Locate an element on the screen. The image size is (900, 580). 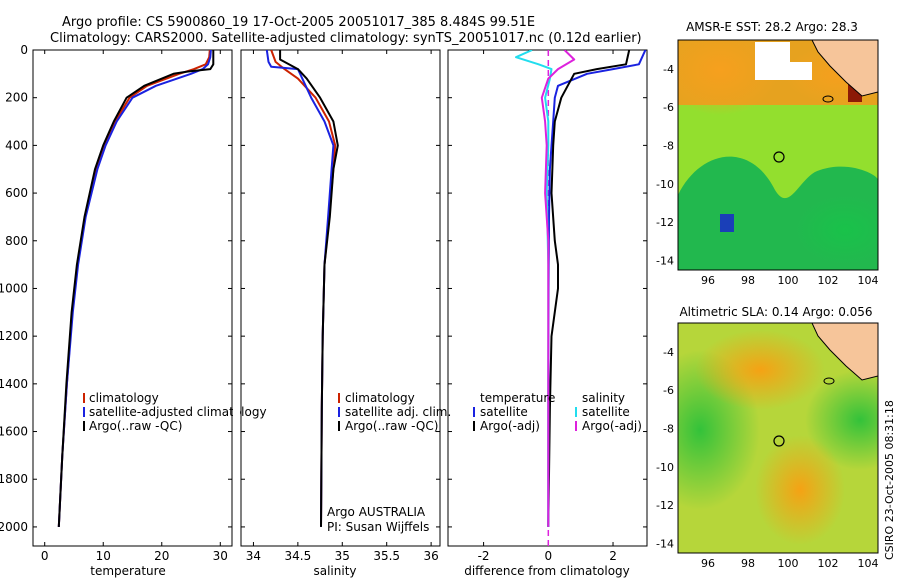
series-salinity-argo-adj is located at coordinates (558, 288).